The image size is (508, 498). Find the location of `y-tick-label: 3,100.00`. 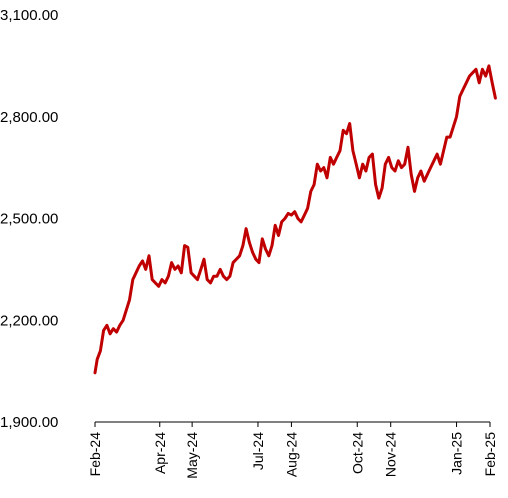

y-tick-label: 3,100.00 is located at coordinates (29, 15).